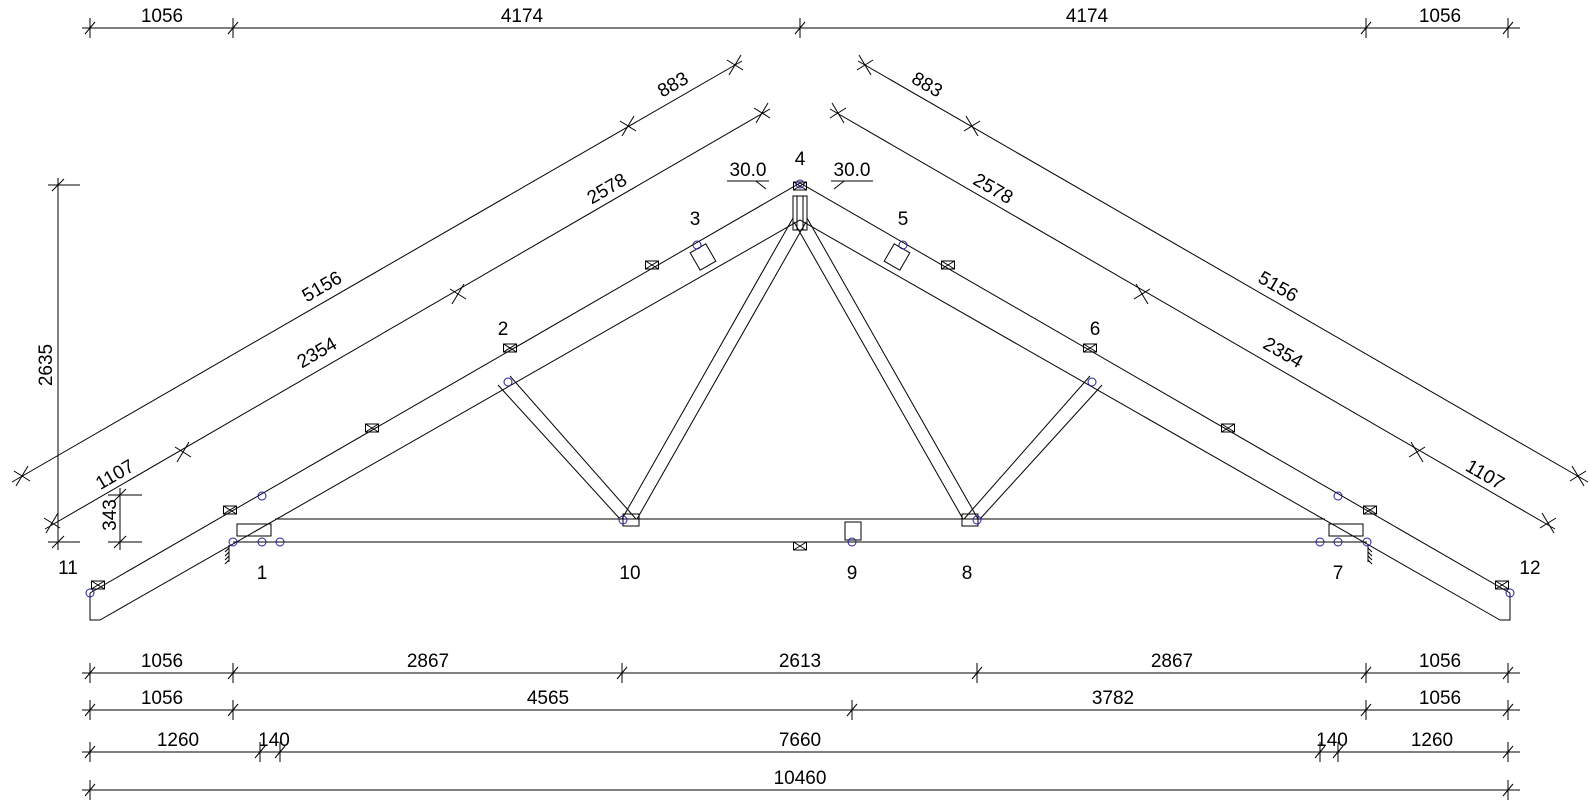 The height and width of the screenshot is (810, 1590). Describe the element at coordinates (800, 778) in the screenshot. I see `dim-label: 10460` at that location.